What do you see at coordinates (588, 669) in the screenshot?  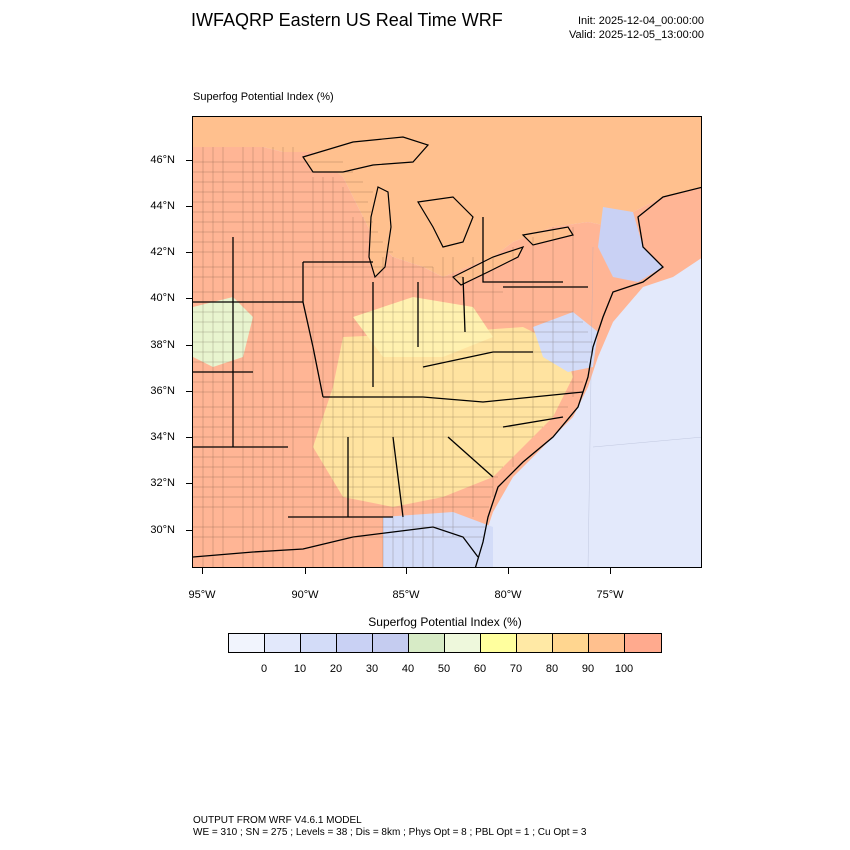 I see `colorbar-label: 90` at bounding box center [588, 669].